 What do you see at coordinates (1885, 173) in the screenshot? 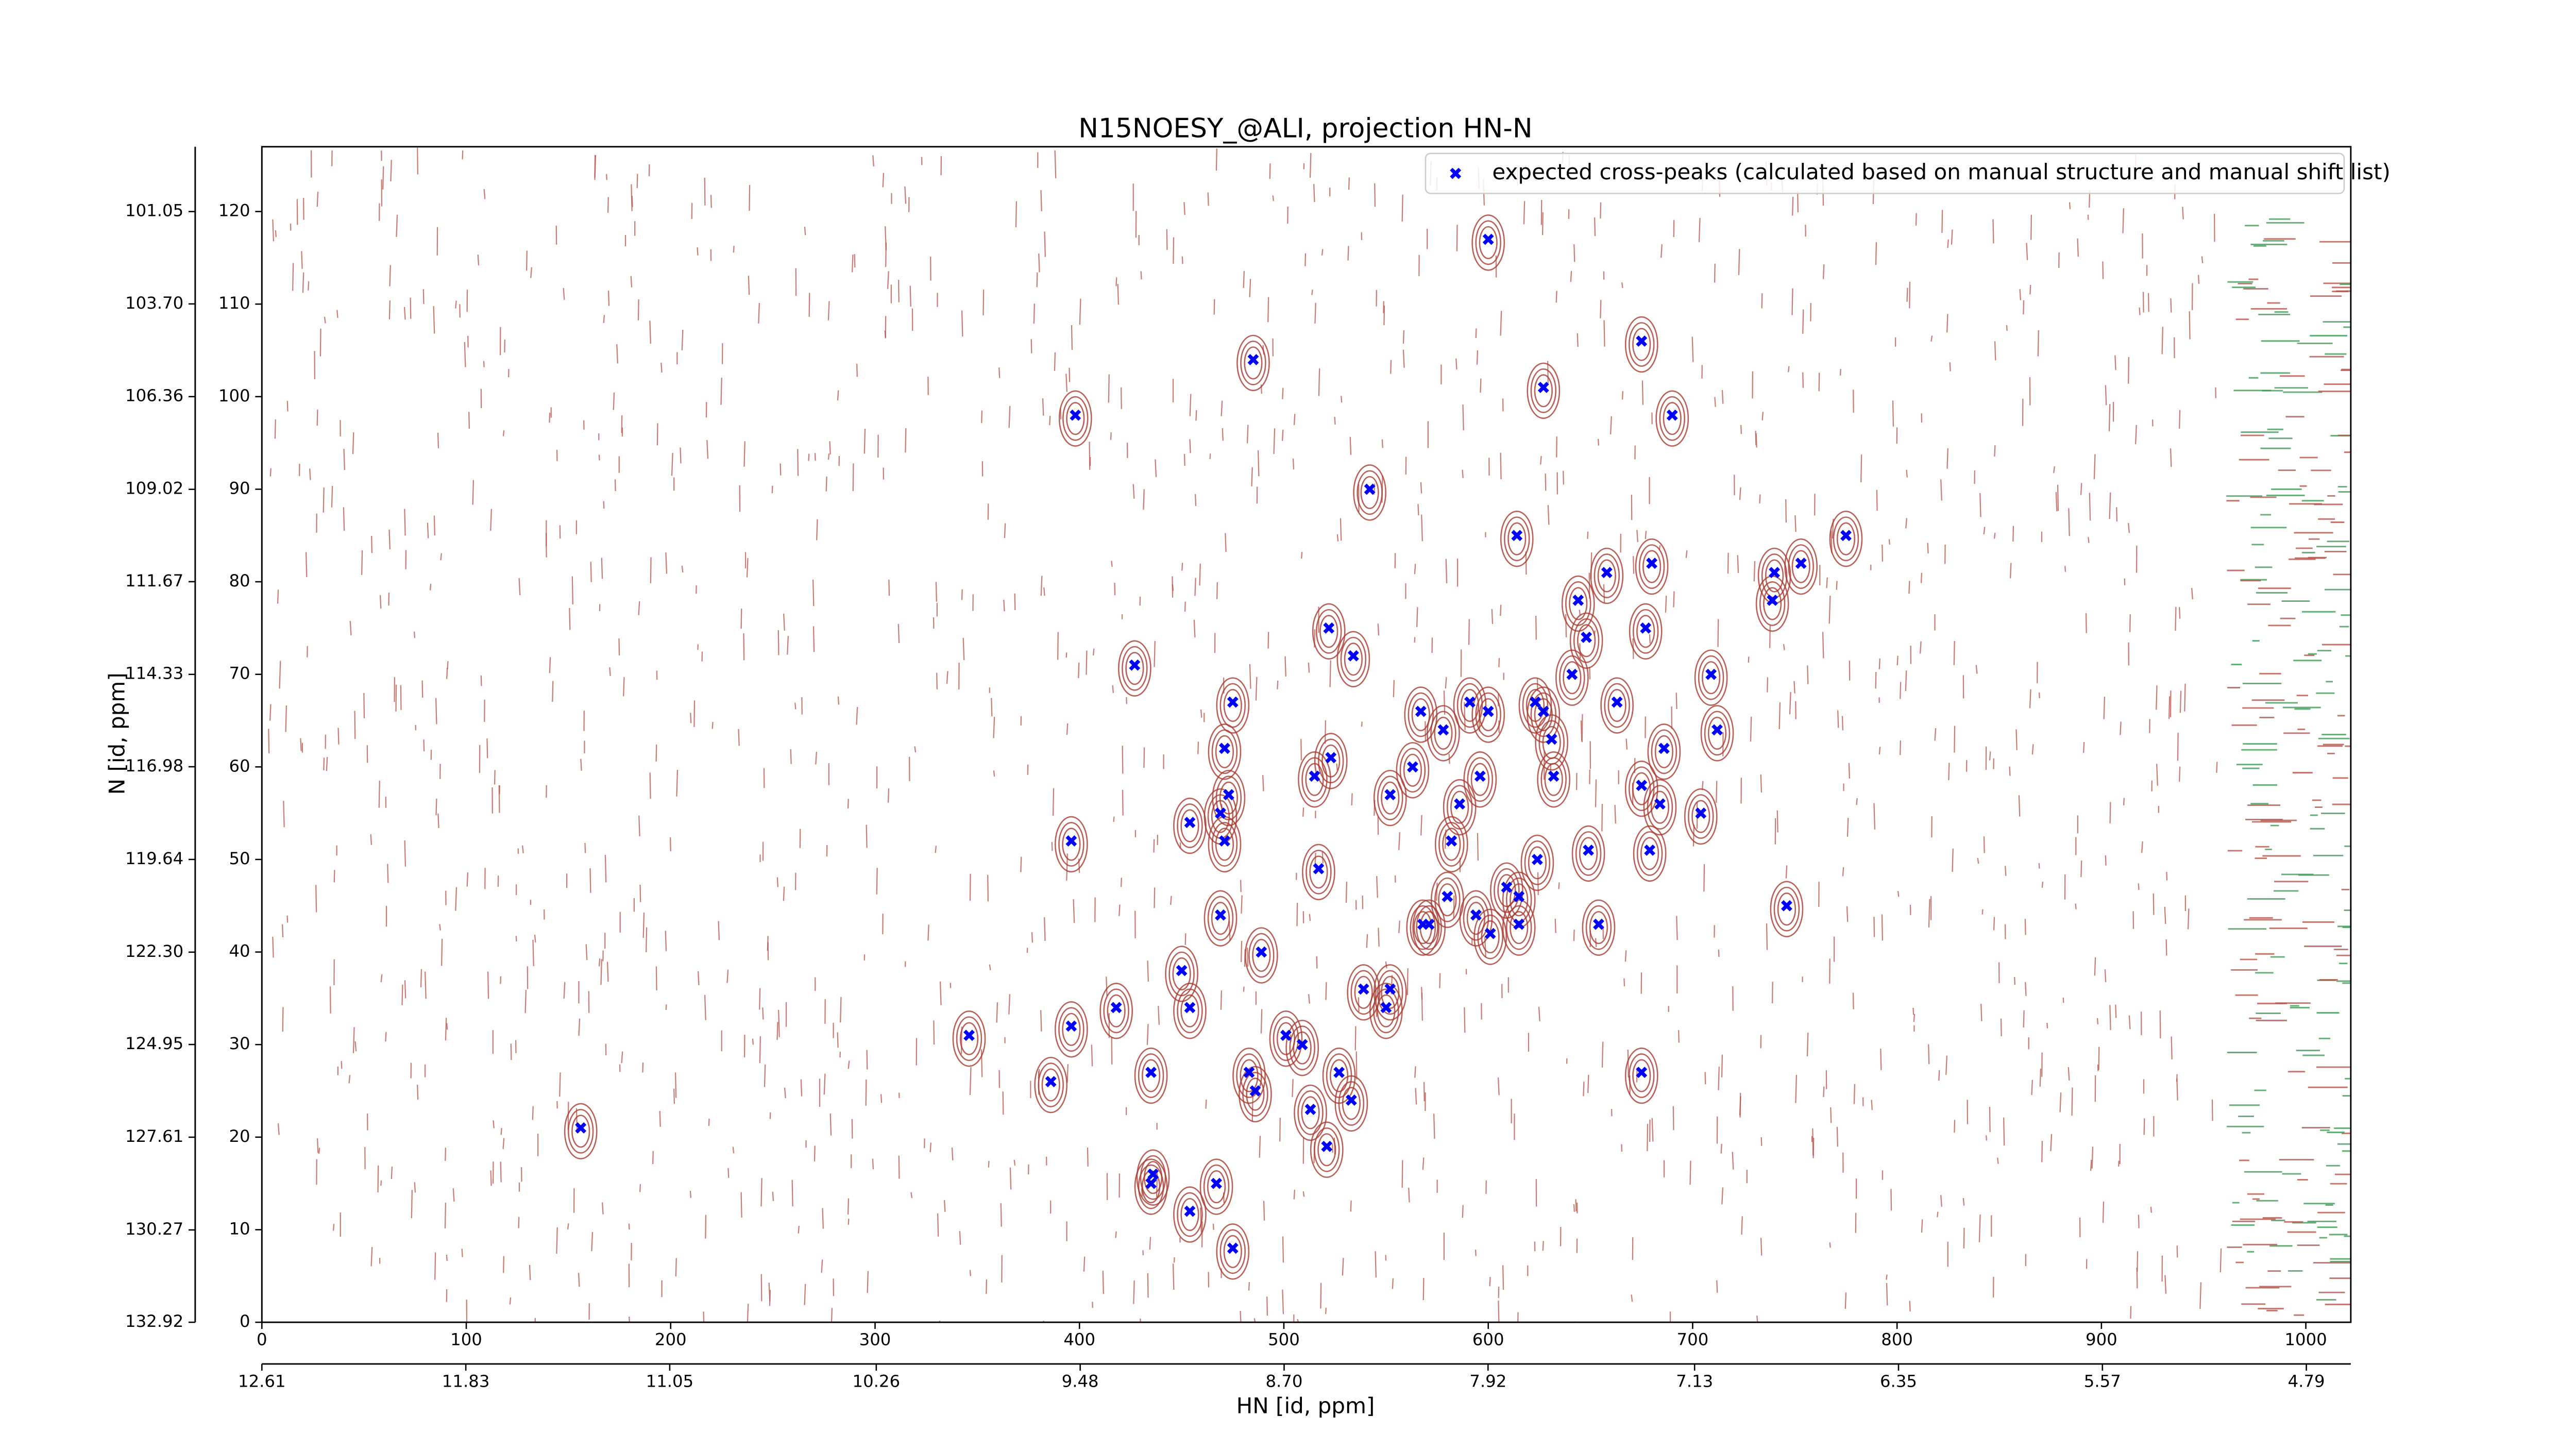
I see `legend-box` at bounding box center [1885, 173].